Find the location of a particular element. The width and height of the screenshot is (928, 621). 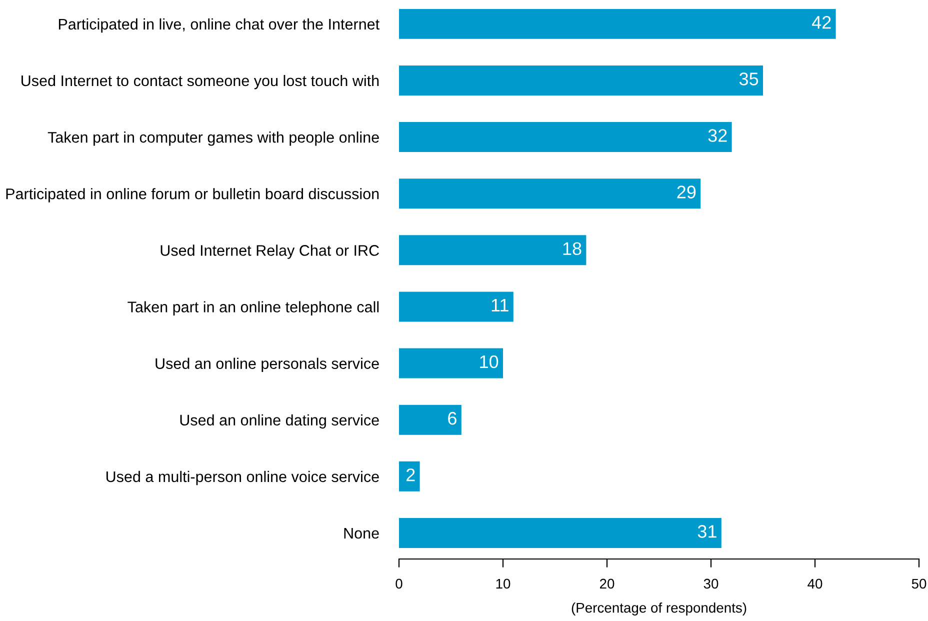

y-tick-label: Taken part in computer games with people online is located at coordinates (213, 139).